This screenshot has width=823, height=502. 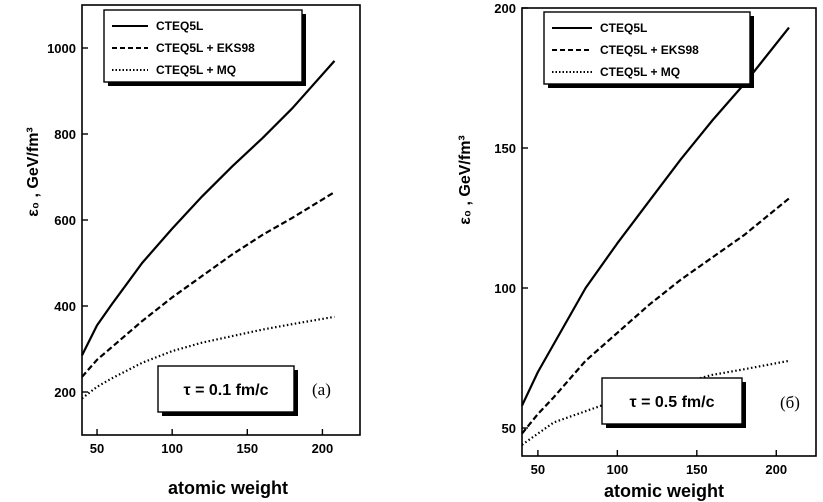 What do you see at coordinates (505, 288) in the screenshot?
I see `y-tick-label: 100` at bounding box center [505, 288].